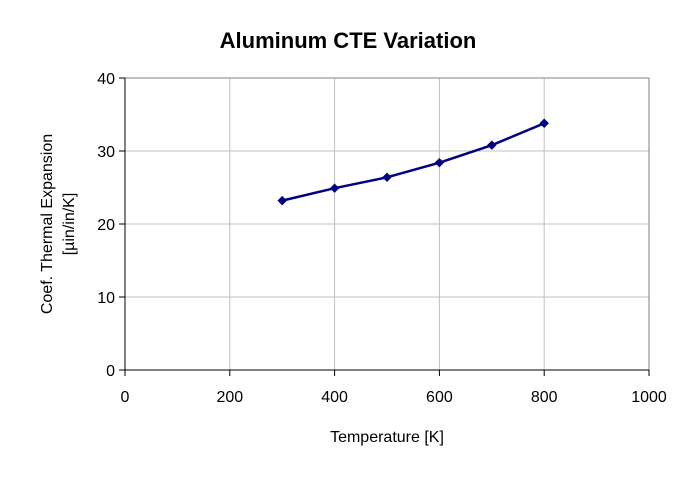 The image size is (698, 478). What do you see at coordinates (69, 224) in the screenshot?
I see `y-axis-label-line-2: [µin/in/K]` at bounding box center [69, 224].